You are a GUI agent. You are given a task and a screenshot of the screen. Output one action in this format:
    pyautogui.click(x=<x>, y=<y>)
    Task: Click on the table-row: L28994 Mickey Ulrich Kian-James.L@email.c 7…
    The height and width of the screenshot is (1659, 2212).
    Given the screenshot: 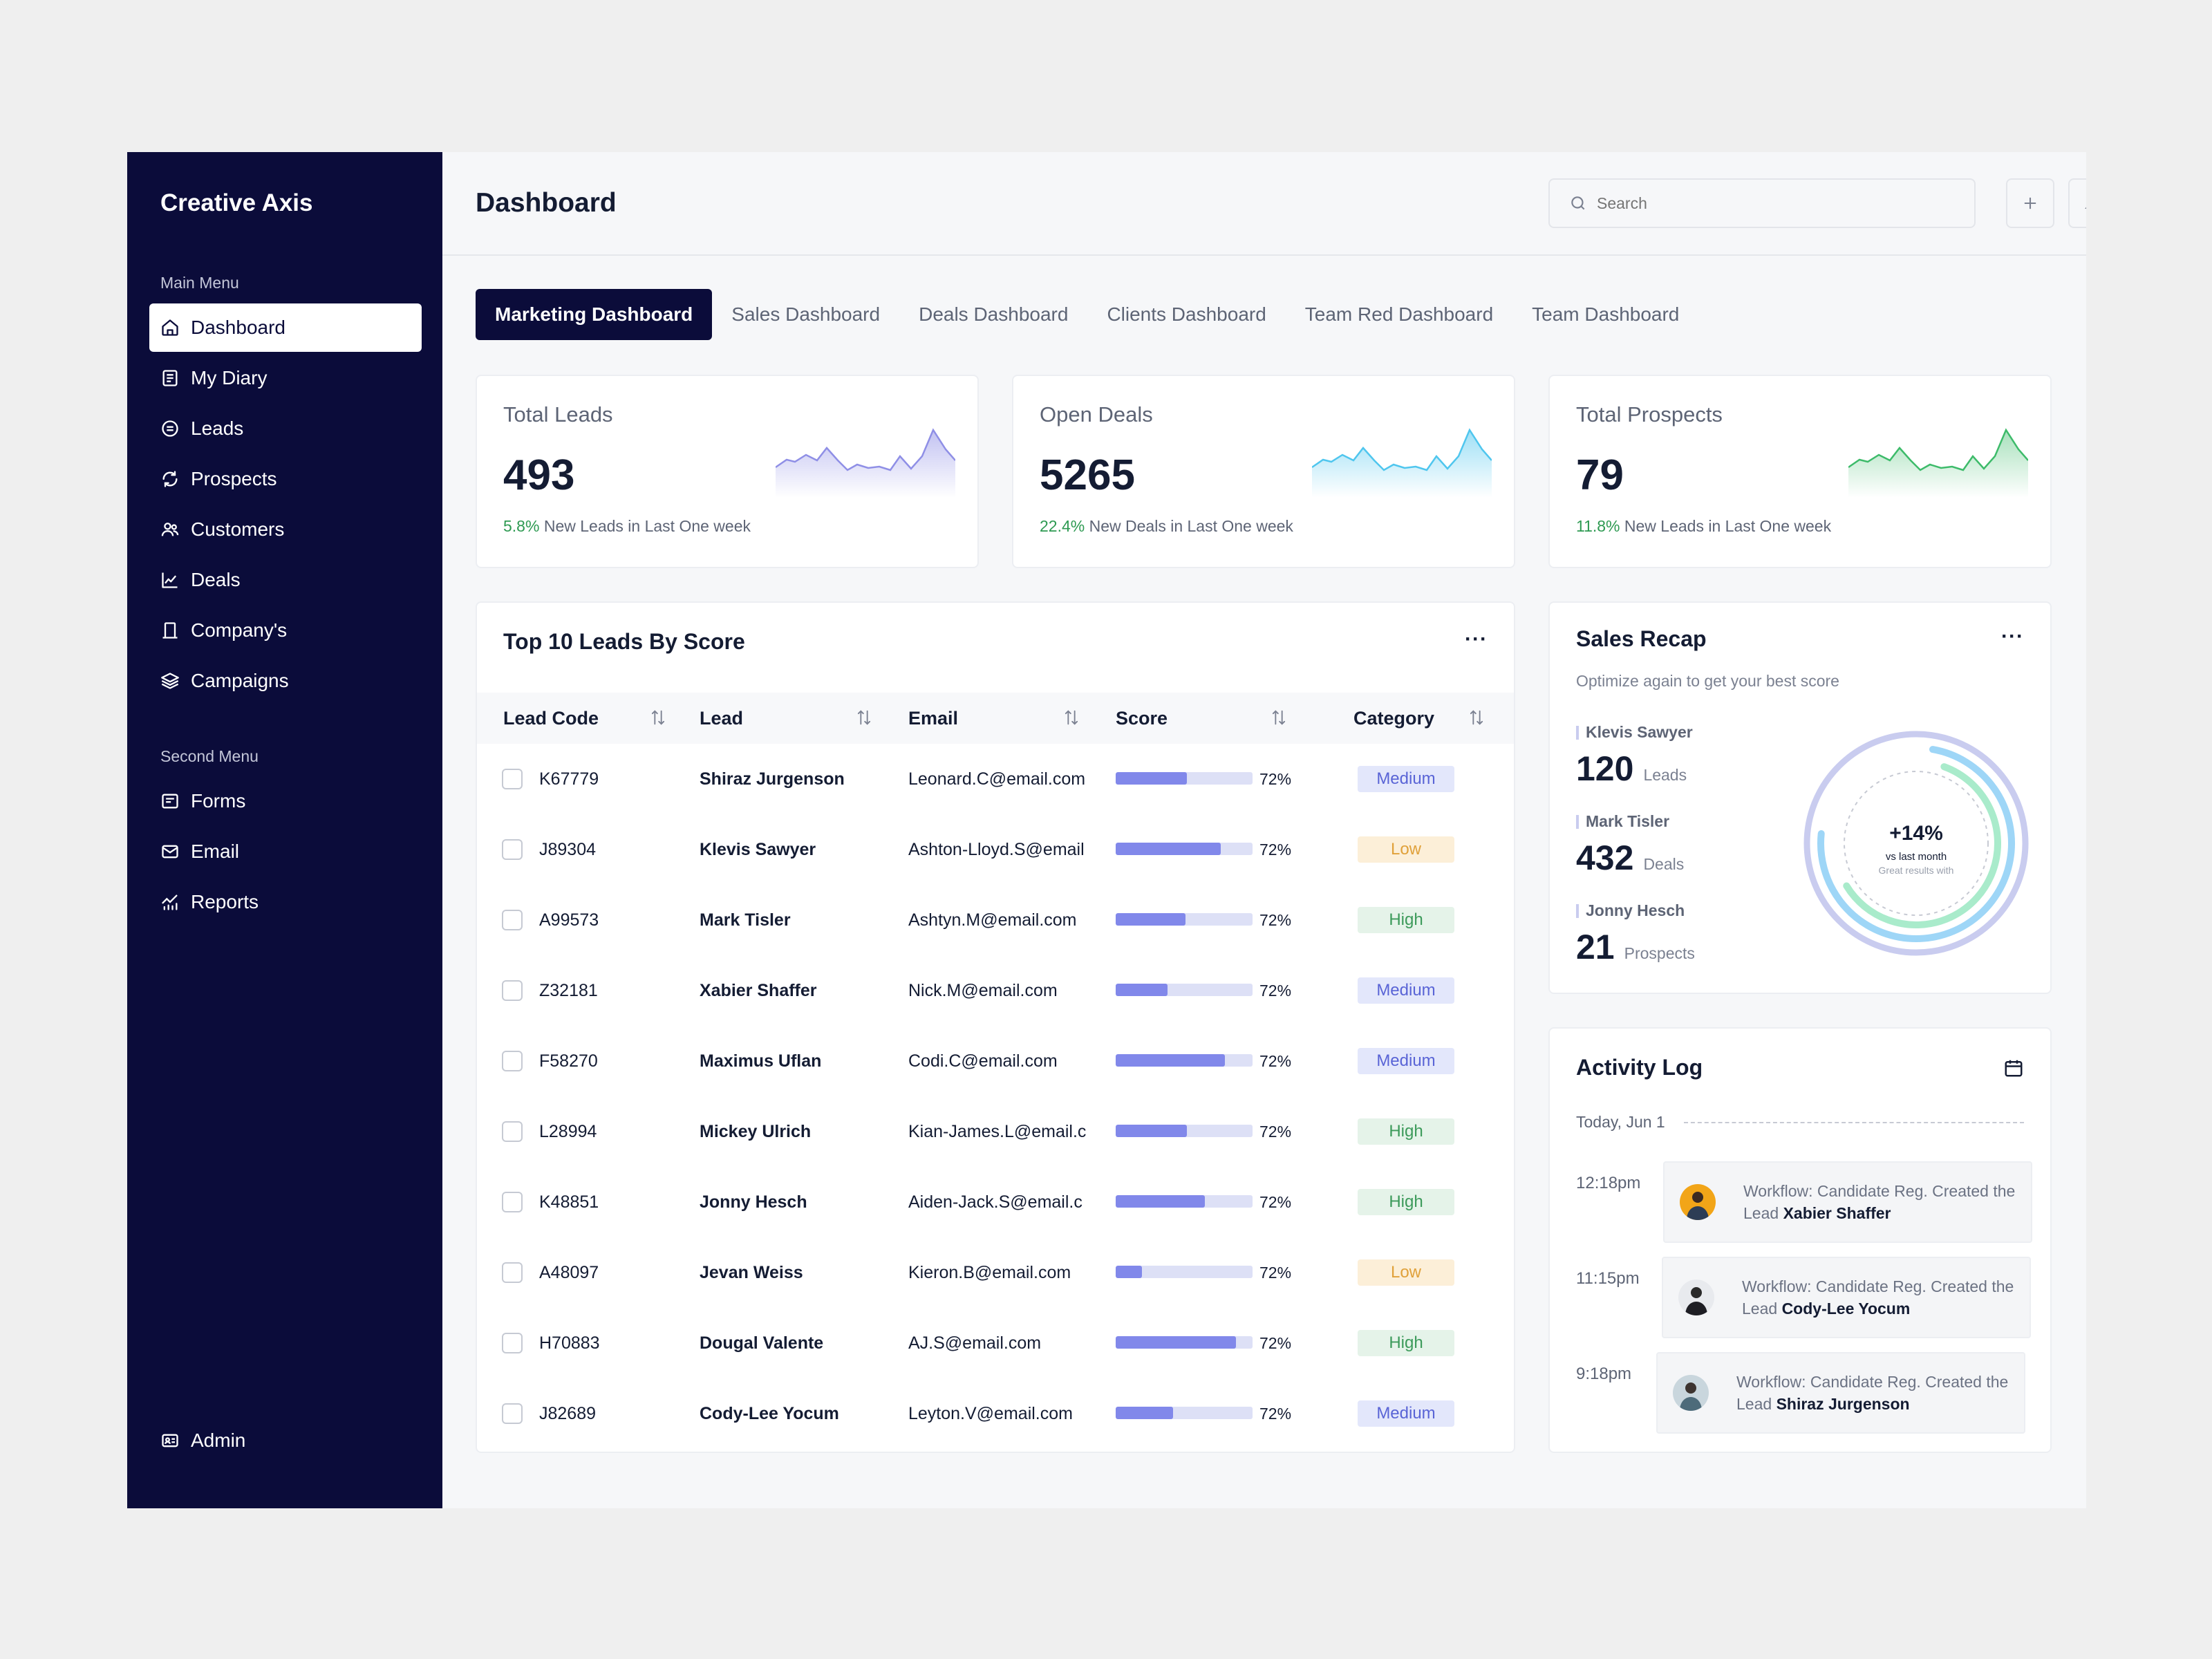 What is the action you would take?
    pyautogui.click(x=995, y=1131)
    